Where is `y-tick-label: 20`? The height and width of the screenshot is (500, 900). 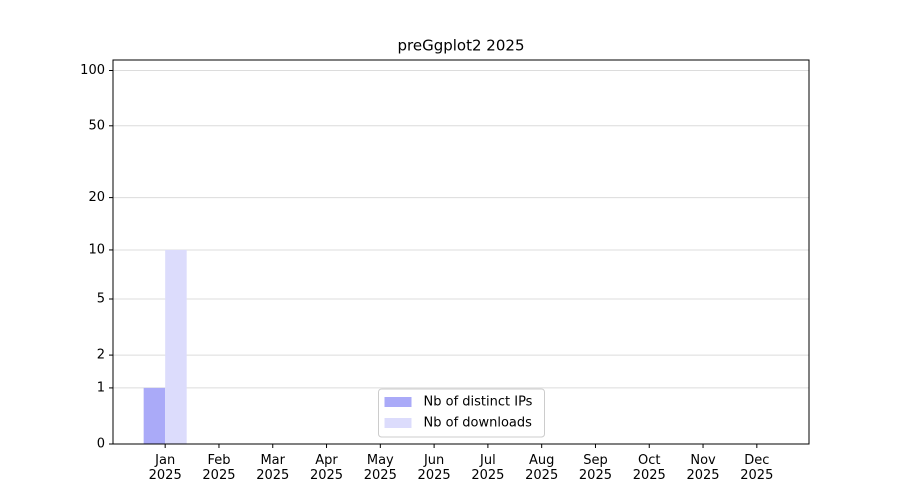 y-tick-label: 20 is located at coordinates (96, 197).